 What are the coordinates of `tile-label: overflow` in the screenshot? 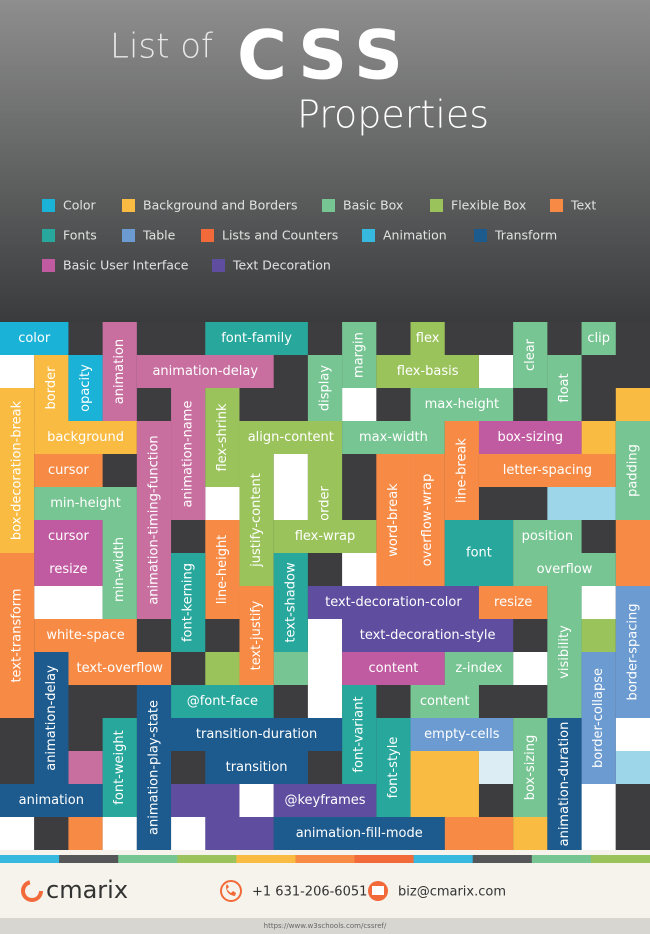 It's located at (565, 569).